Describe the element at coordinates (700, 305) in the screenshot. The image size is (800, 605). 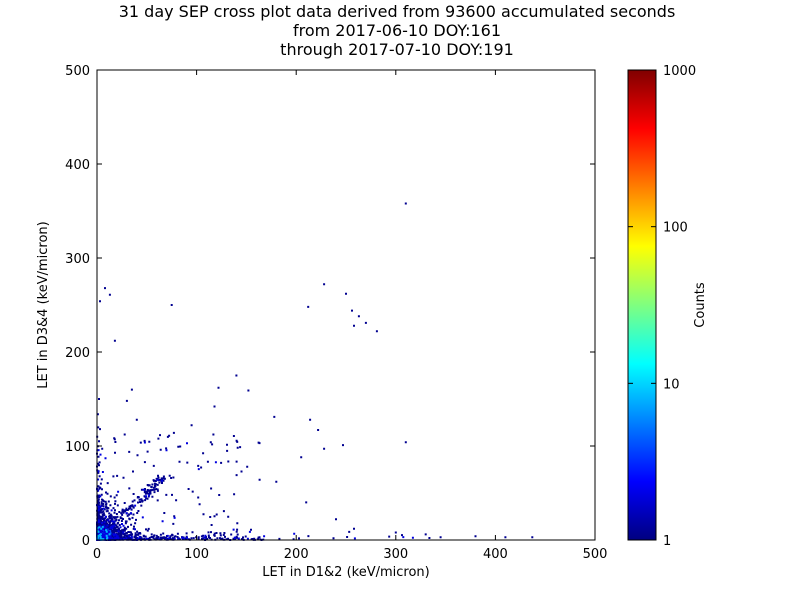
I see `colorbar-label: Counts` at that location.